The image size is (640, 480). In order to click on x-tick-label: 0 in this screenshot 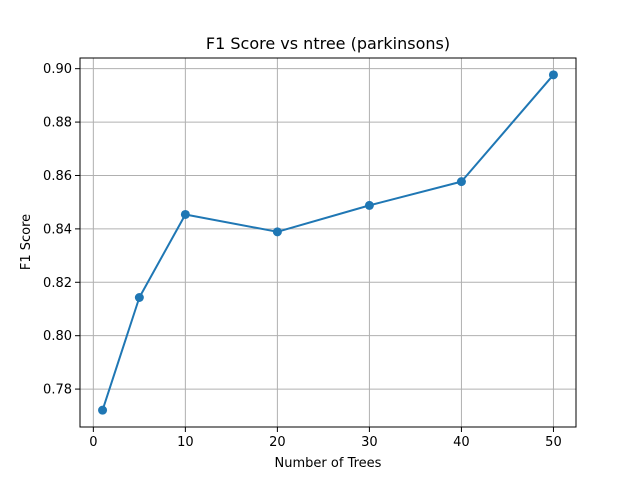, I will do `click(93, 442)`.